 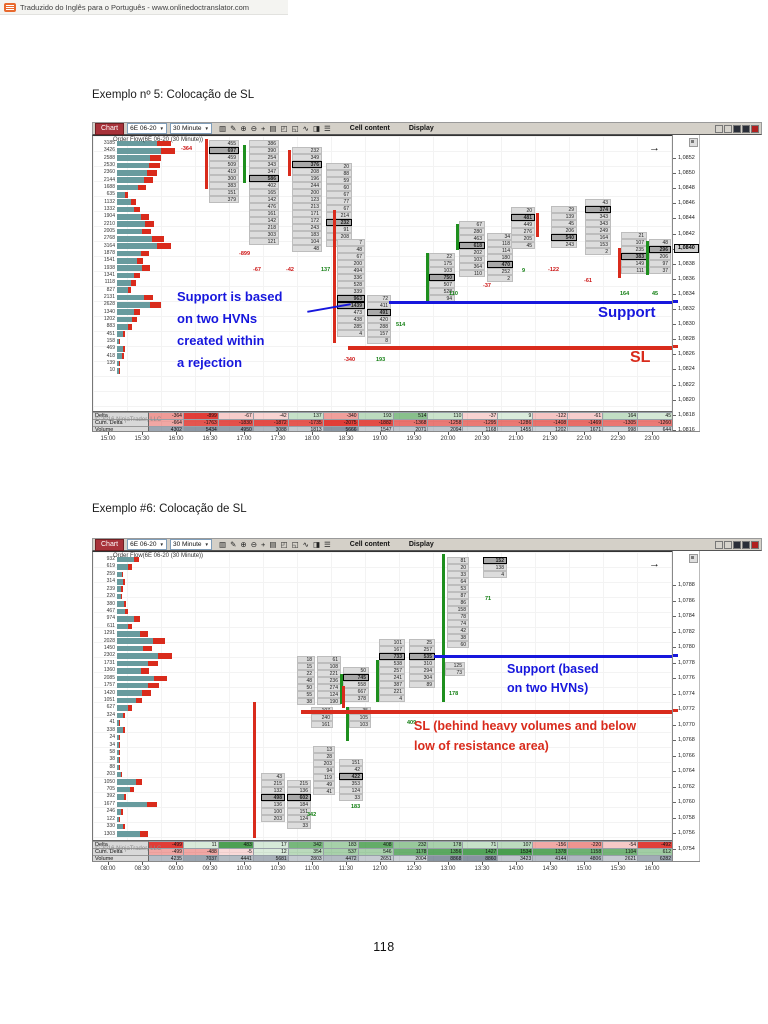 I want to click on hvn-cell: 750, so click(x=442, y=277).